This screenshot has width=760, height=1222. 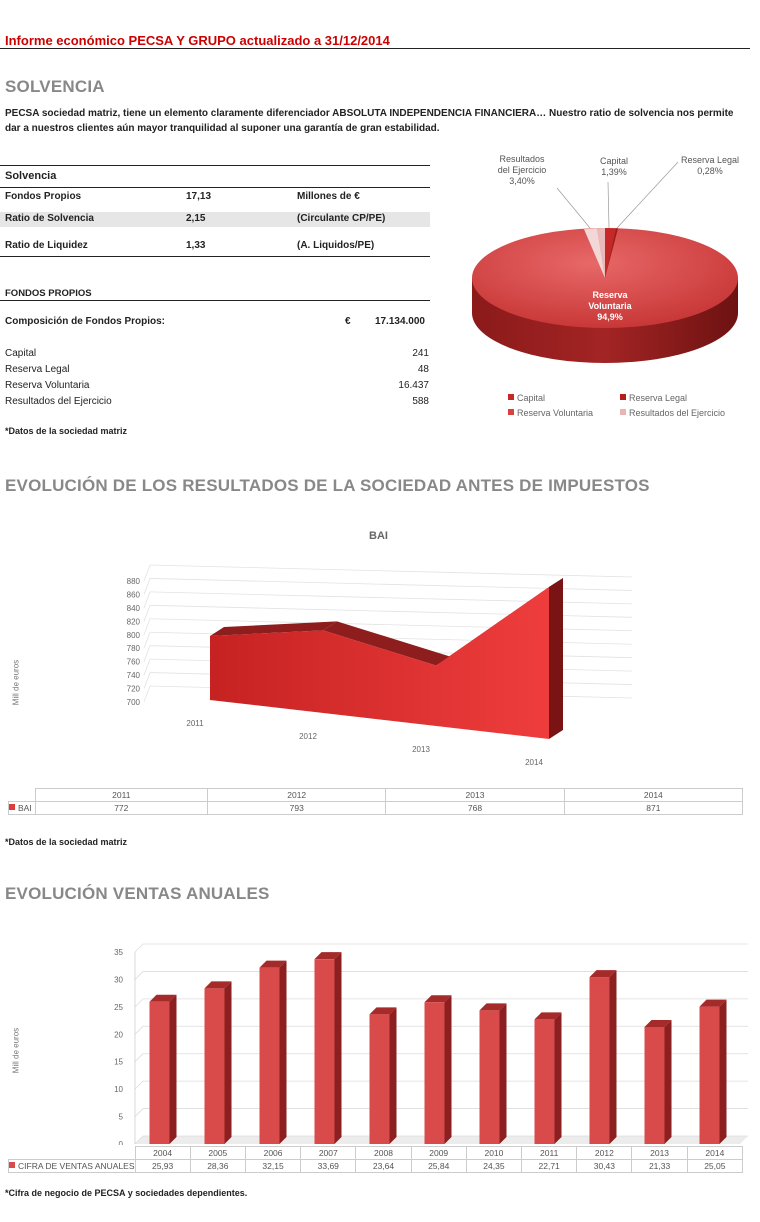 I want to click on y-tick-label: 15, so click(x=118, y=1062).